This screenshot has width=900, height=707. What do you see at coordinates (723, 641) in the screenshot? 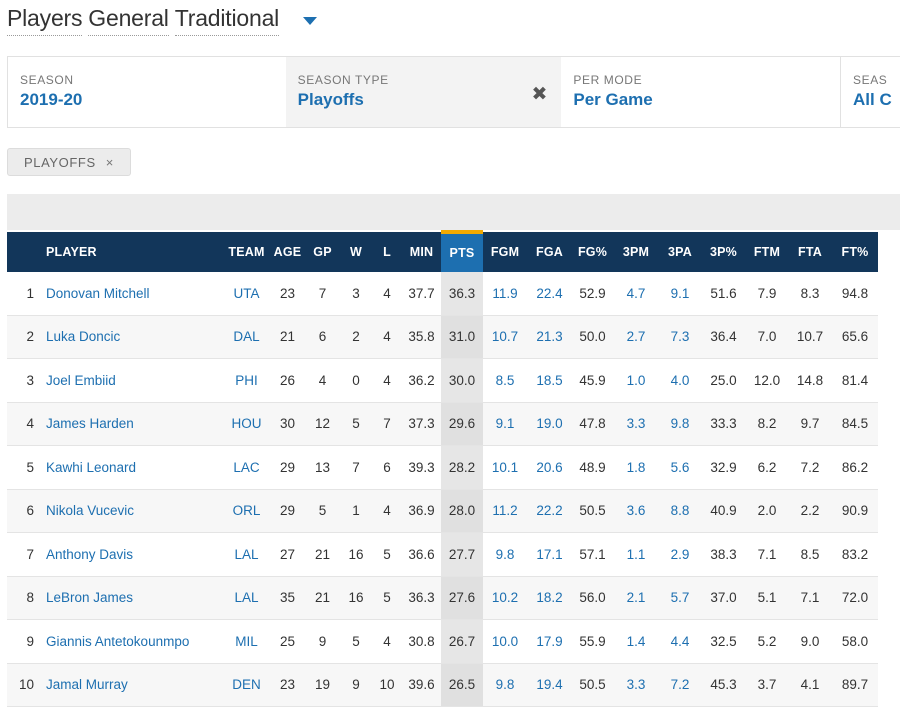
I see `cell-3p-pct: 32.5` at bounding box center [723, 641].